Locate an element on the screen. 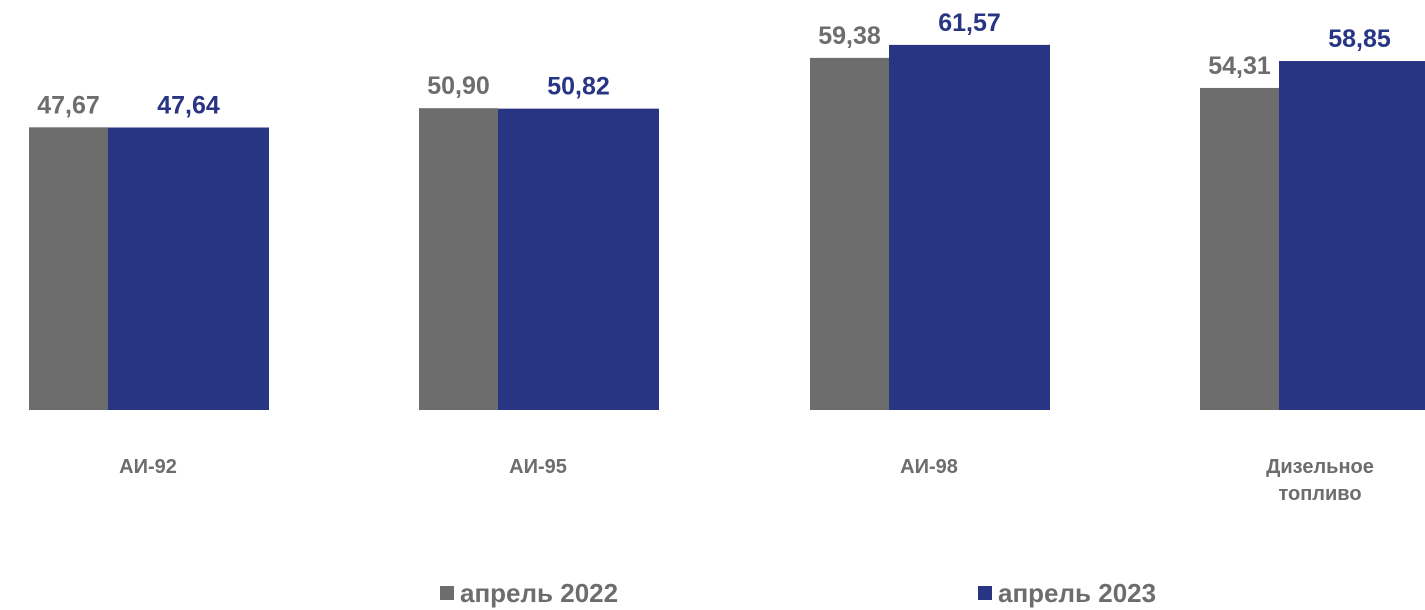 The width and height of the screenshot is (1425, 610). data-label-april-2022-3: 54,31 is located at coordinates (1239, 66).